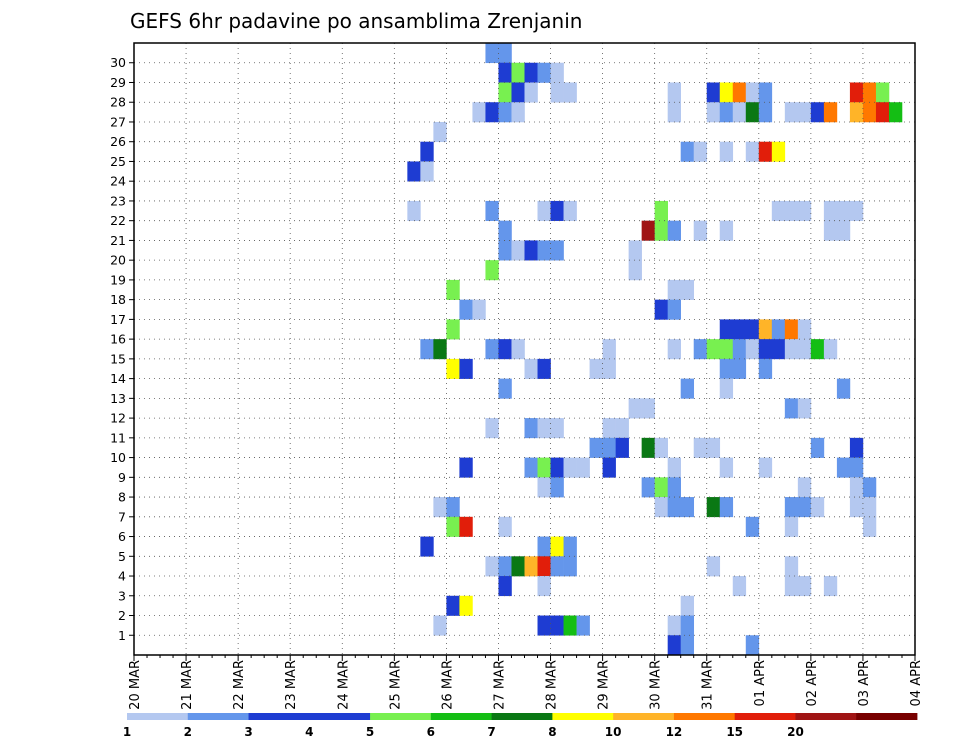 This screenshot has height=747, width=960. What do you see at coordinates (118, 161) in the screenshot?
I see `y-tick-label: 25` at bounding box center [118, 161].